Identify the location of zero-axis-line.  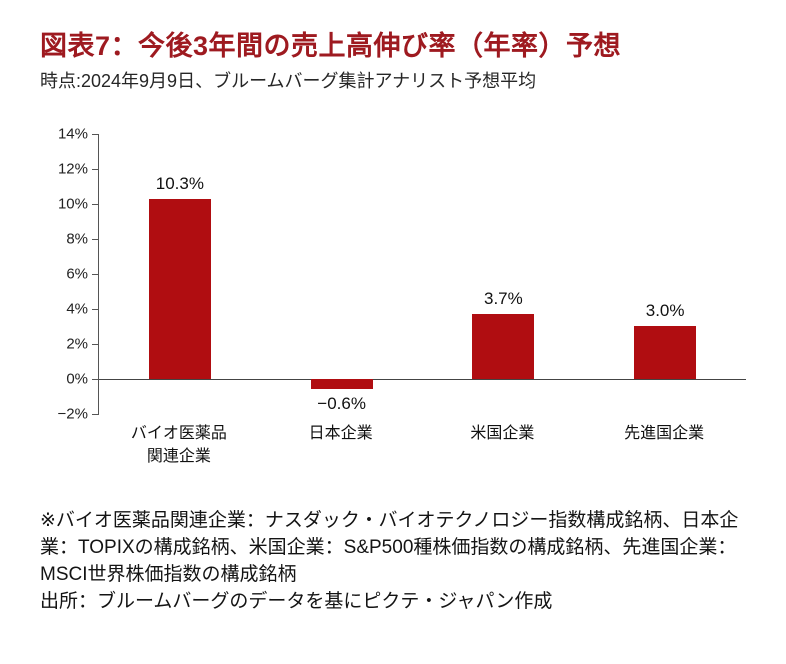
(422, 379).